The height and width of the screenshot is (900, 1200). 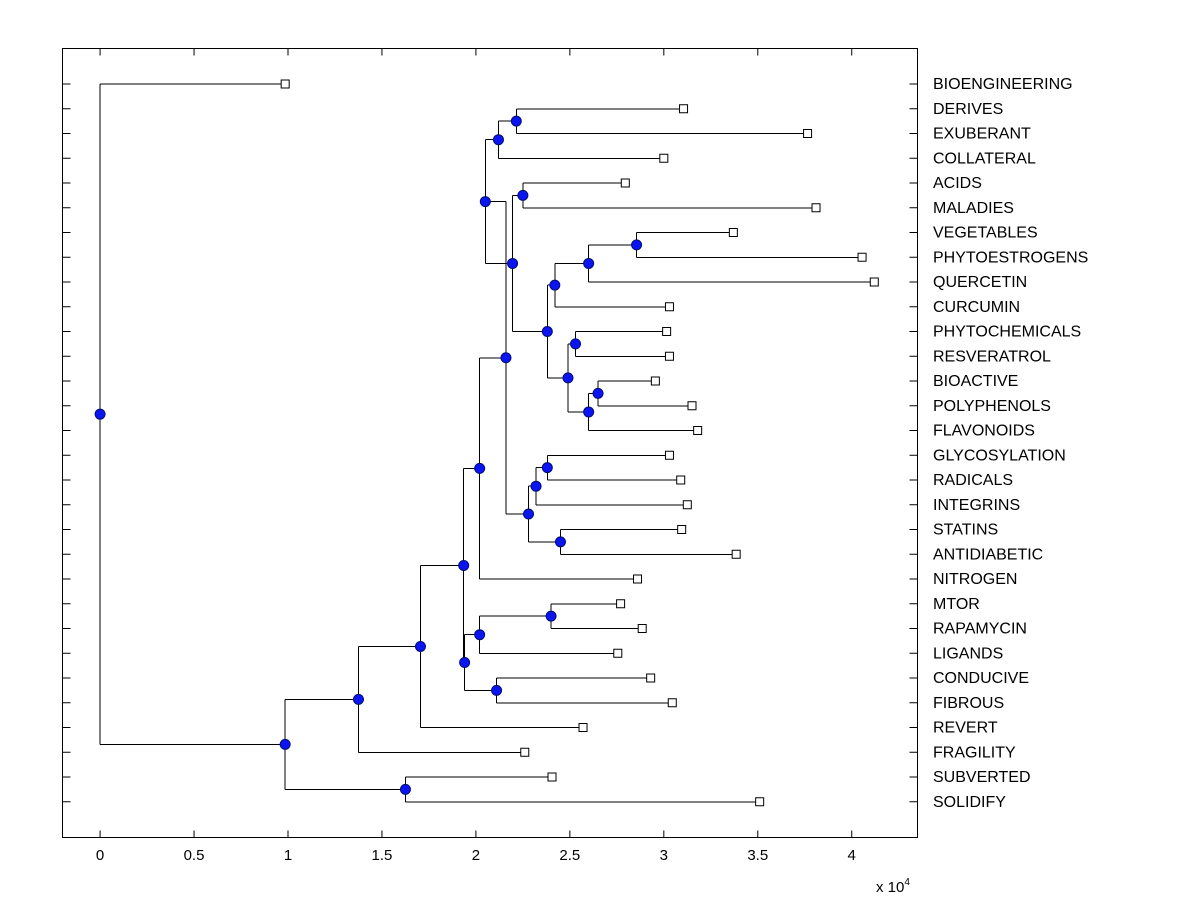 I want to click on x-tick-label: 2, so click(x=476, y=855).